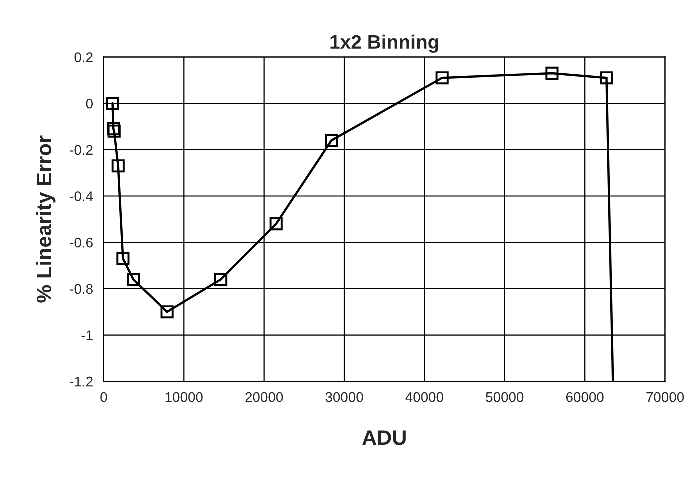 This screenshot has height=477, width=693. What do you see at coordinates (81, 243) in the screenshot?
I see `y-tick-label: -0.6` at bounding box center [81, 243].